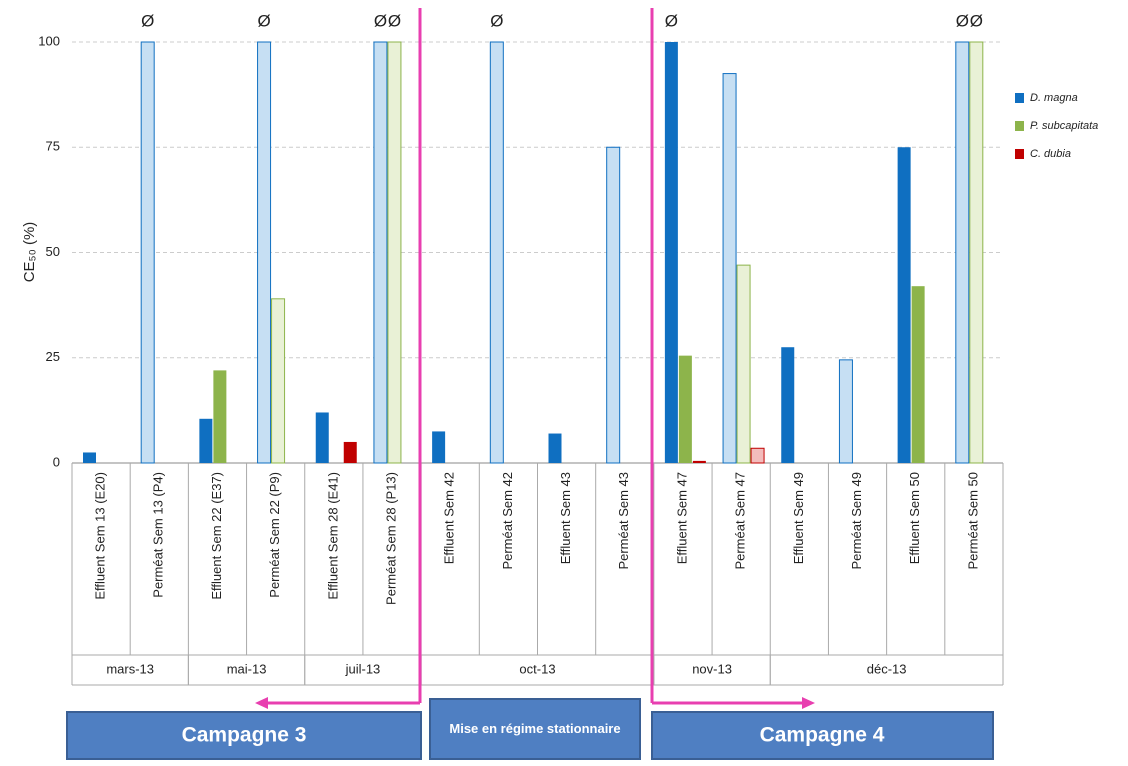 This screenshot has height=766, width=1128. I want to click on campaign-label-wrap: Mise en régime stationnaire, so click(535, 728).